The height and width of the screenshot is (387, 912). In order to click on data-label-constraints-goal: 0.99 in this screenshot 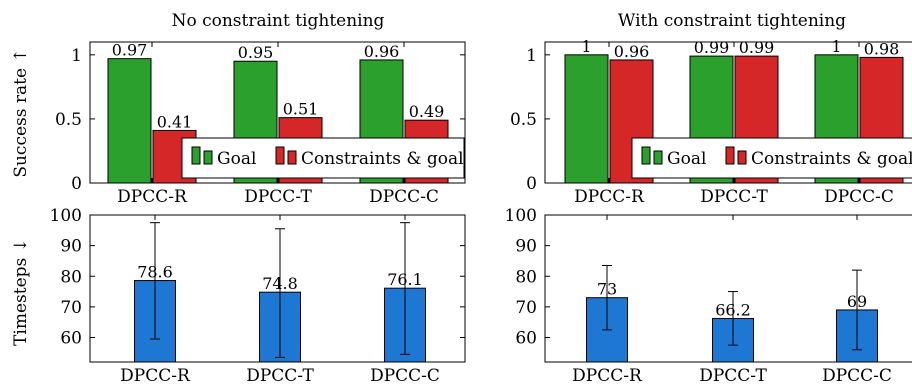, I will do `click(757, 47)`.